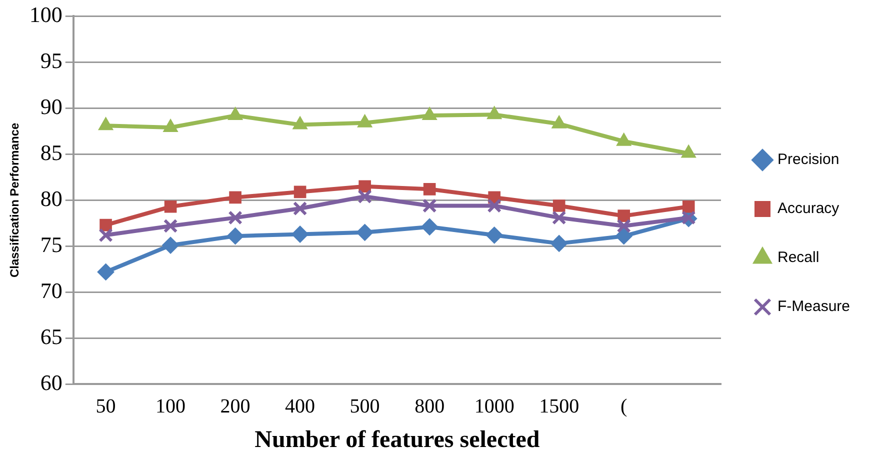 The height and width of the screenshot is (463, 870). I want to click on y-tick-label: 100, so click(45, 14).